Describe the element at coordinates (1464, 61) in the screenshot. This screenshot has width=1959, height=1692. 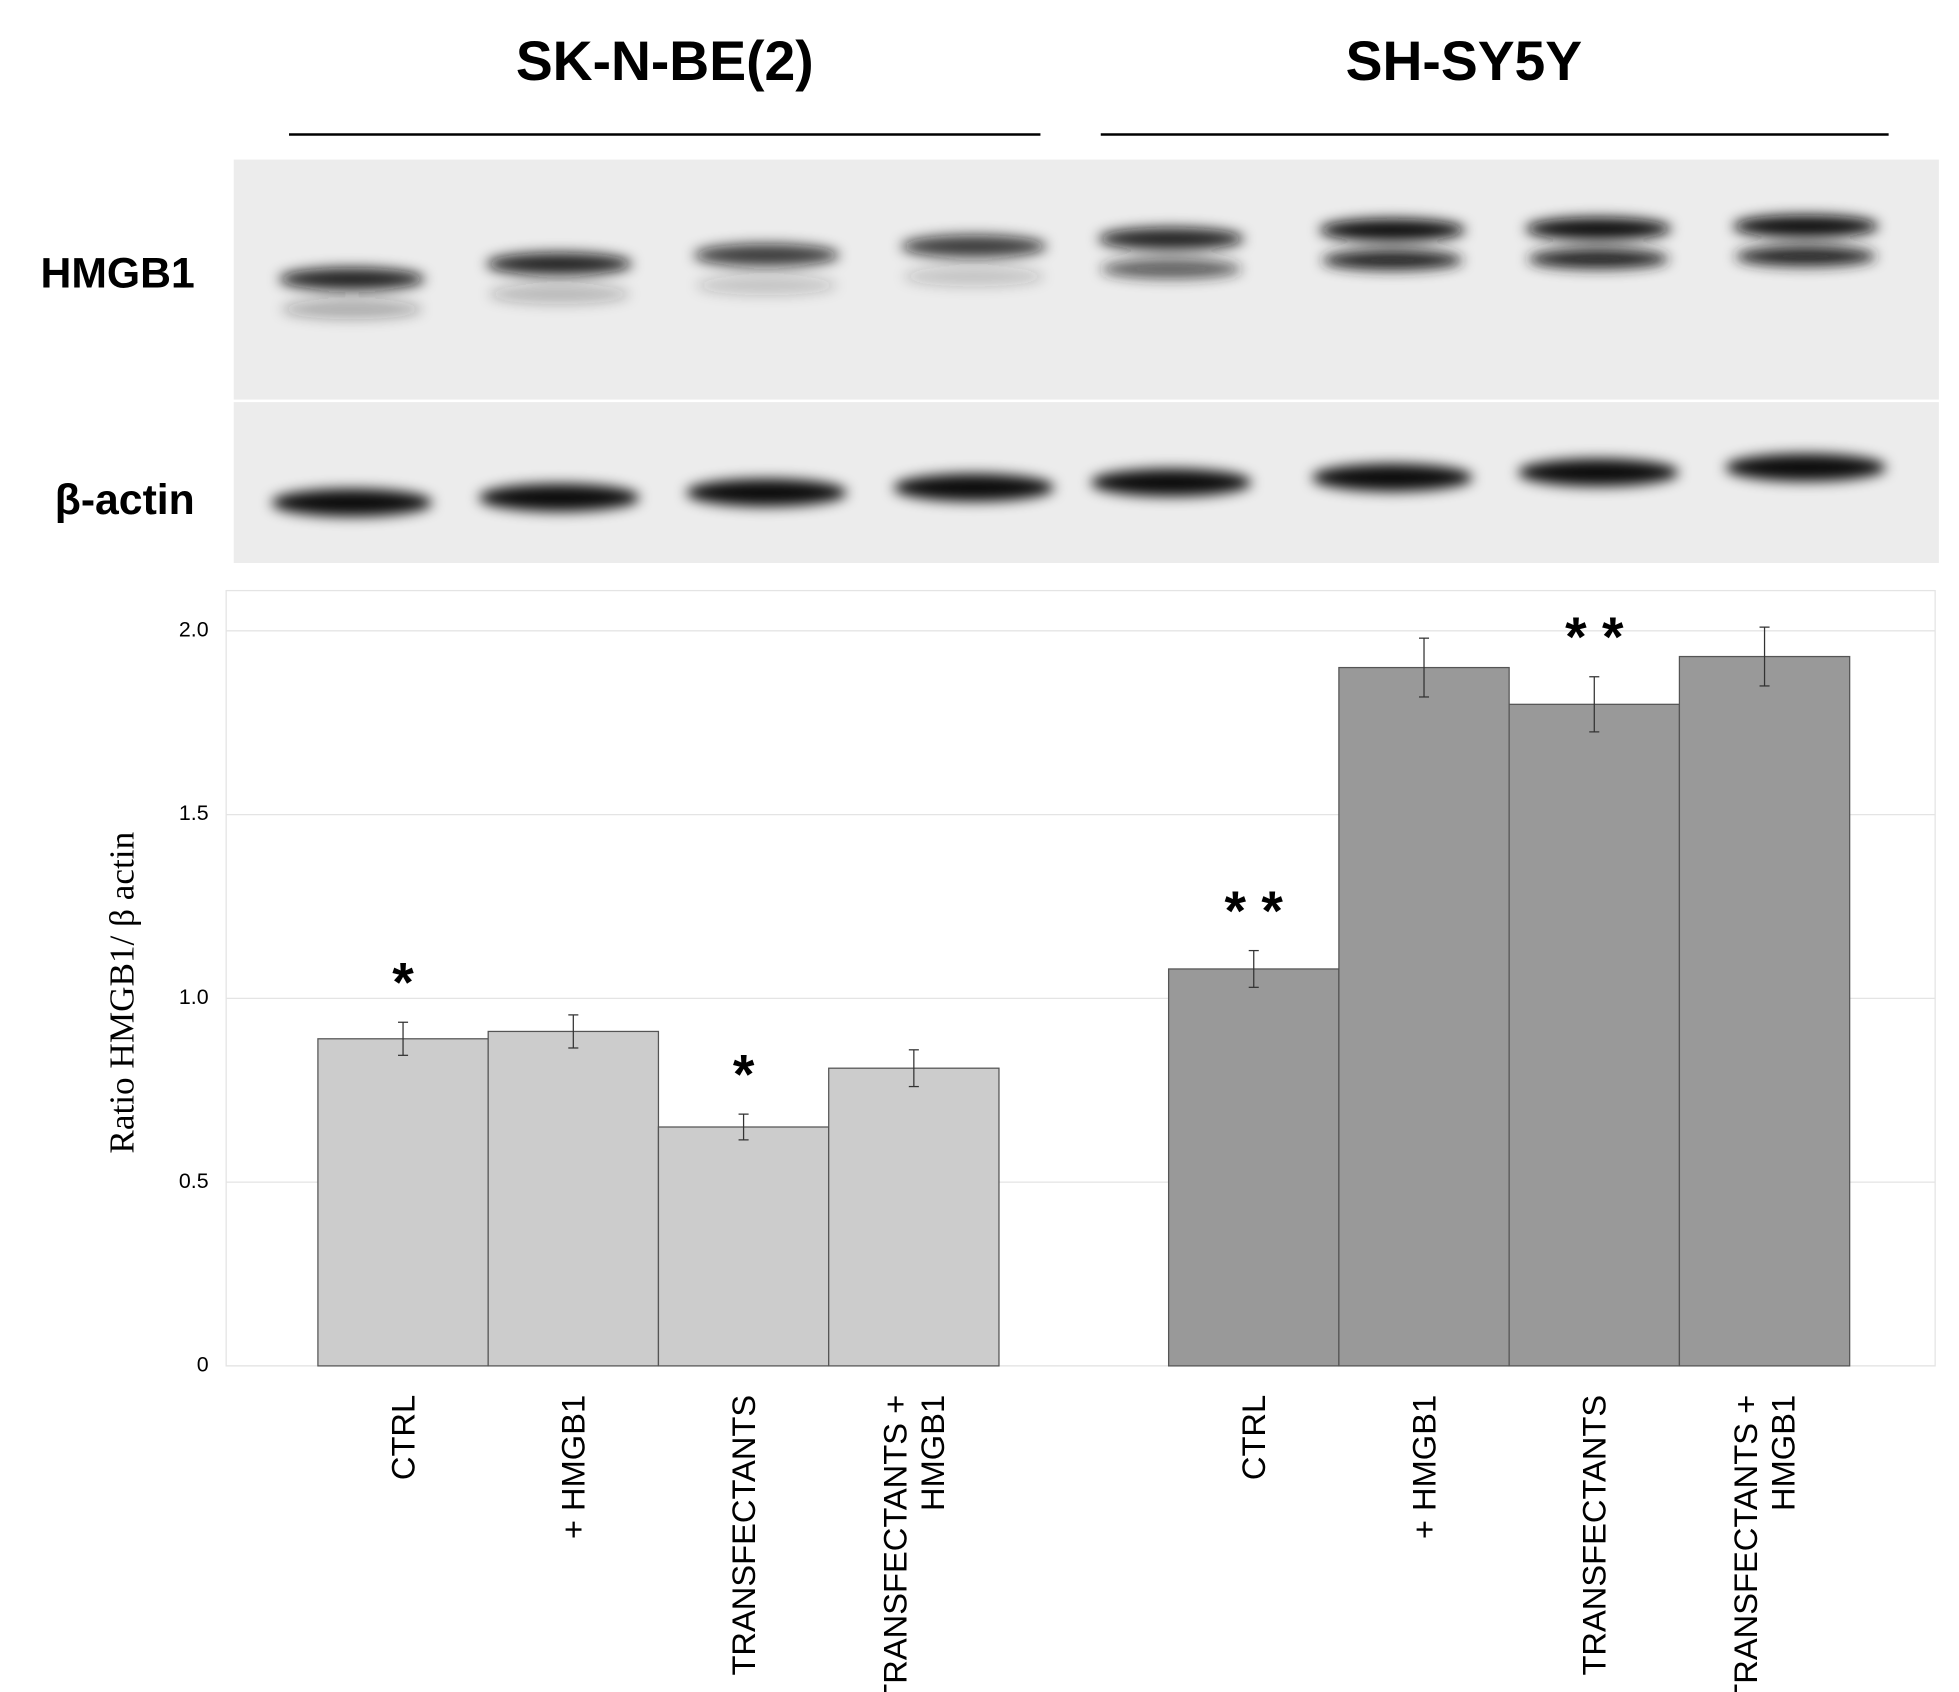
I see `group-title: SH-SY5Y` at that location.